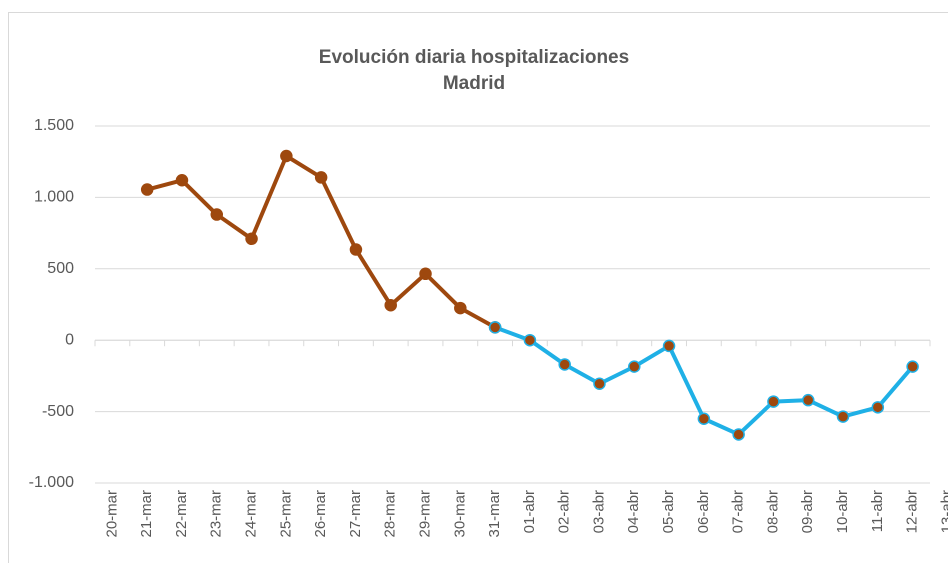 This screenshot has height=563, width=948. I want to click on x-tick-label: 26-mar, so click(320, 514).